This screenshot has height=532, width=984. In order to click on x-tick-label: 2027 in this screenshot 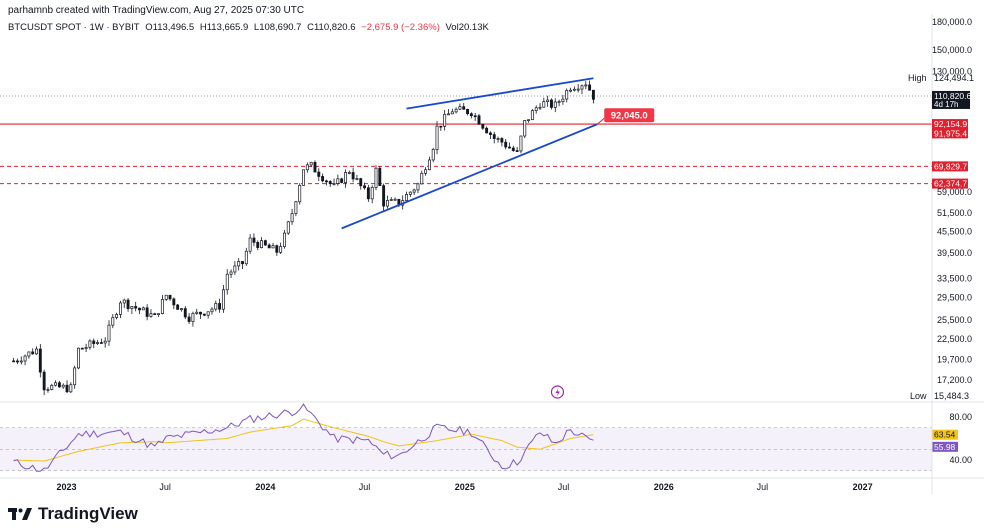, I will do `click(863, 487)`.